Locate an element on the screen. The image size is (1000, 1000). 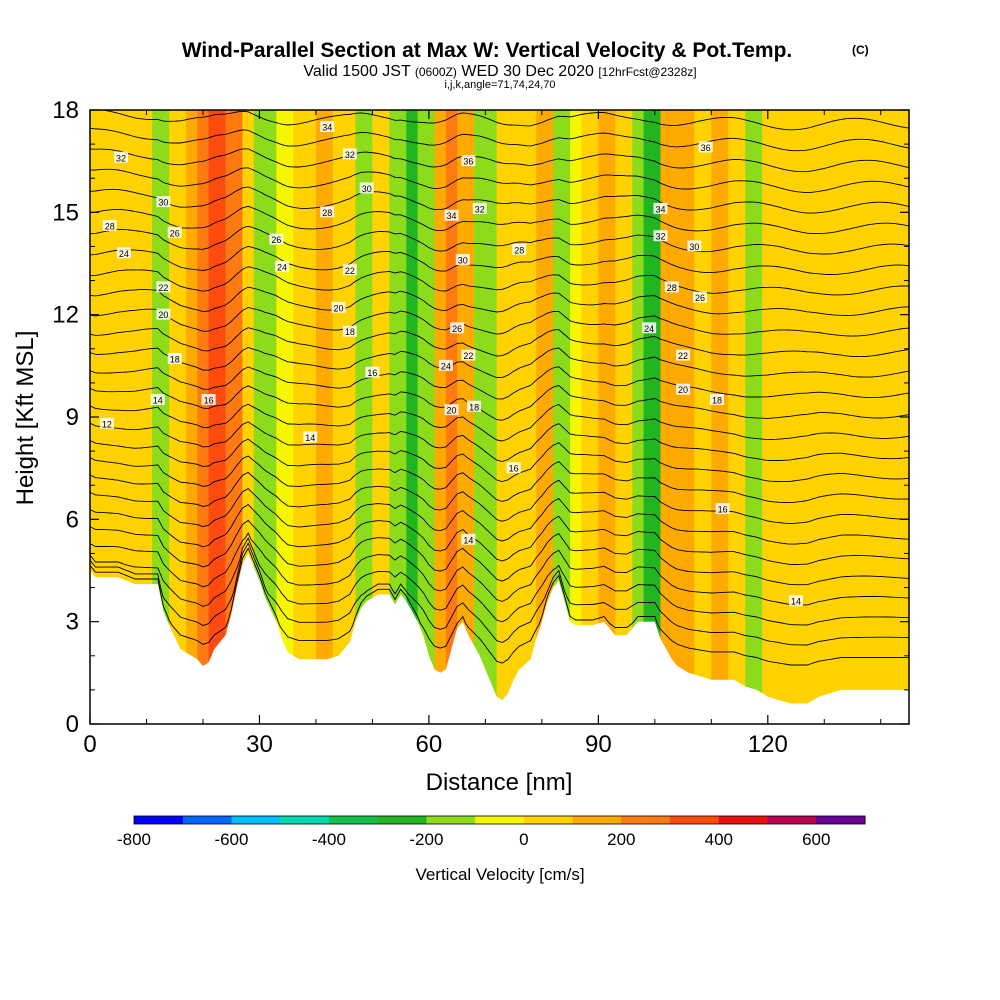
isentrope-label-43: 18 is located at coordinates (716, 399).